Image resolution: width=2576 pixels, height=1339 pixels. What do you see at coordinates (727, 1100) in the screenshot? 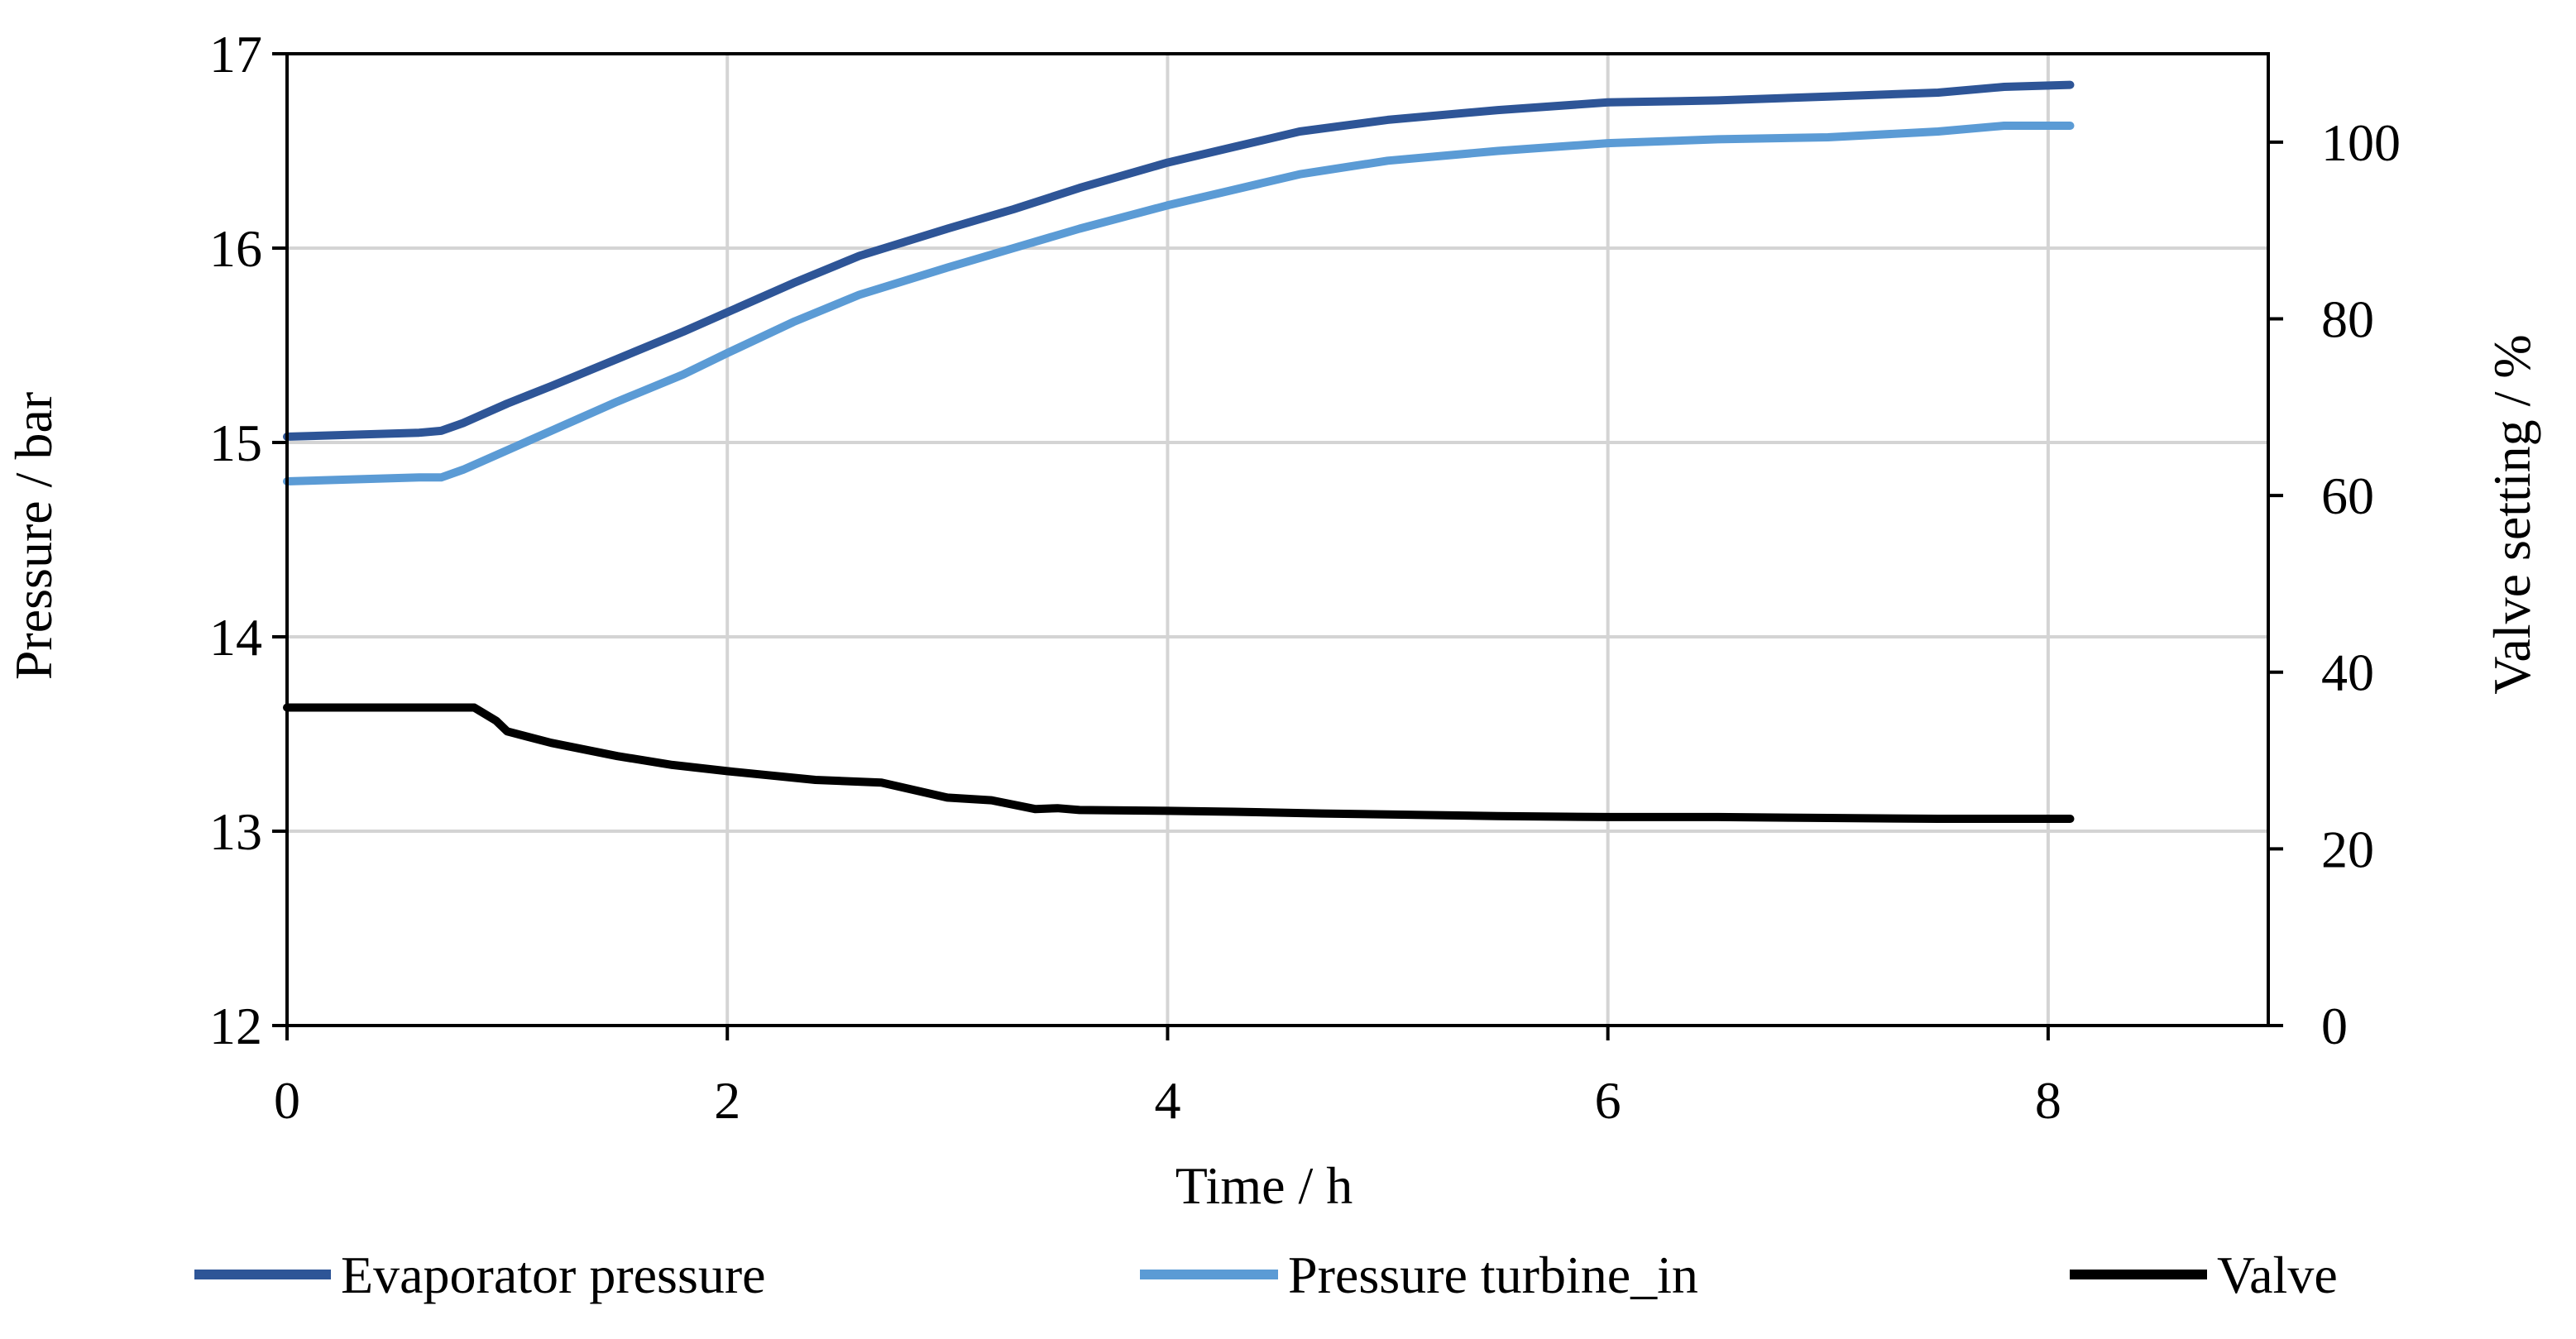
I see `tick-label-x-2: 2` at bounding box center [727, 1100].